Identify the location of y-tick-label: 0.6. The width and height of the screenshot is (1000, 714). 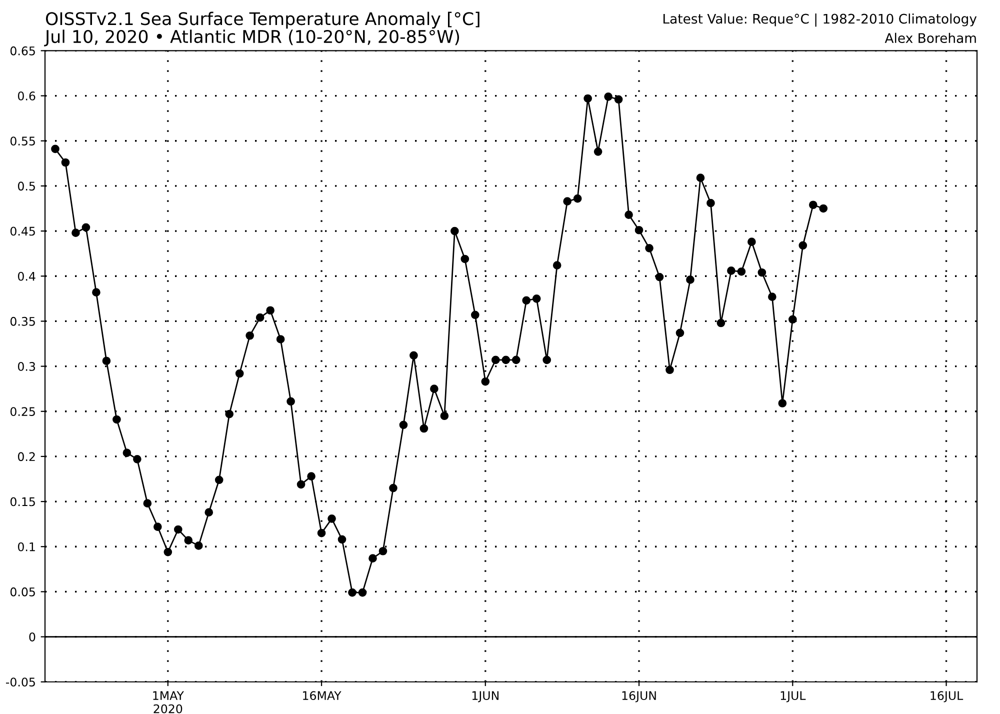
(27, 96).